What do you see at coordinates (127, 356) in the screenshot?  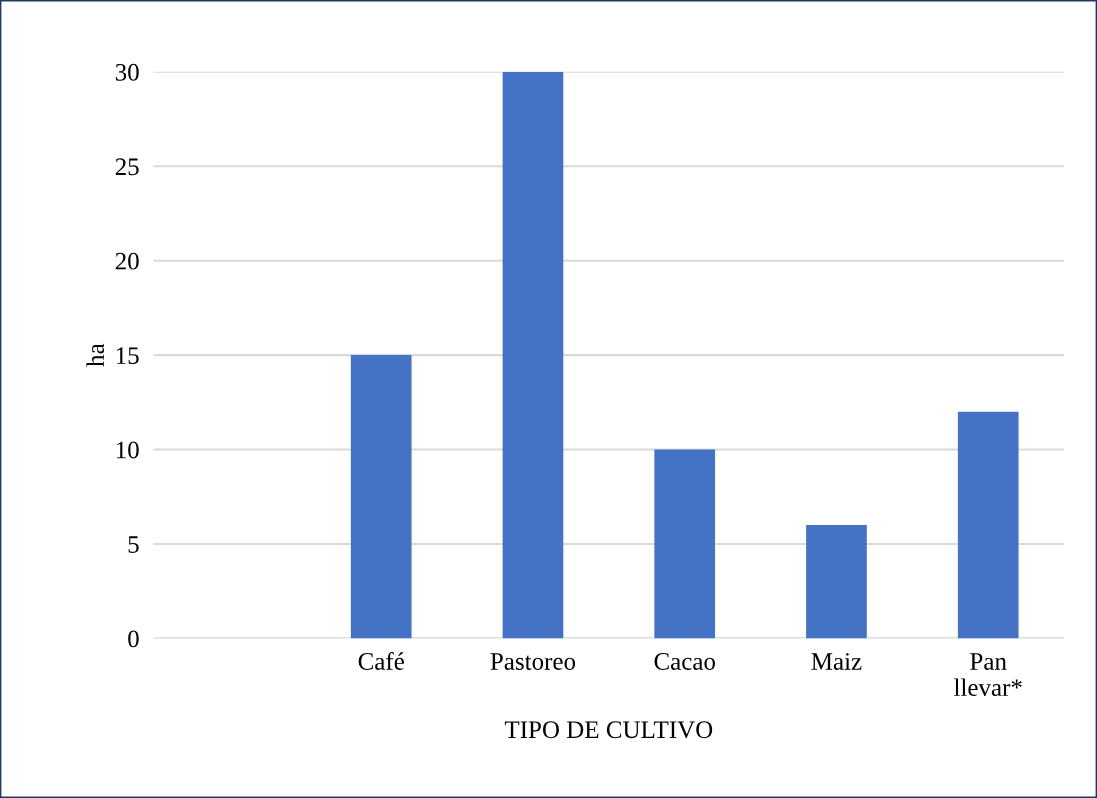 I see `y-tick-label: 15` at bounding box center [127, 356].